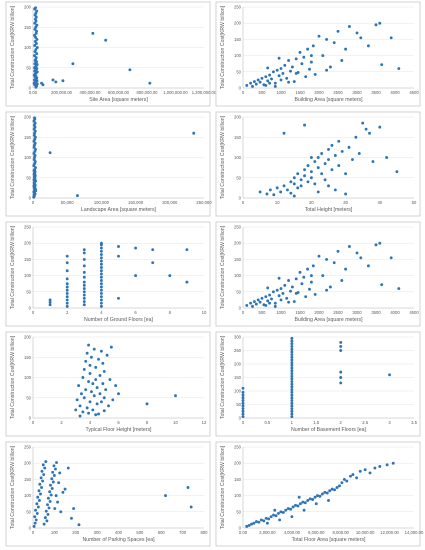 The image size is (425, 550). What do you see at coordinates (316, 532) in the screenshot?
I see `x-tick-label: 6,000.00` at bounding box center [316, 532].